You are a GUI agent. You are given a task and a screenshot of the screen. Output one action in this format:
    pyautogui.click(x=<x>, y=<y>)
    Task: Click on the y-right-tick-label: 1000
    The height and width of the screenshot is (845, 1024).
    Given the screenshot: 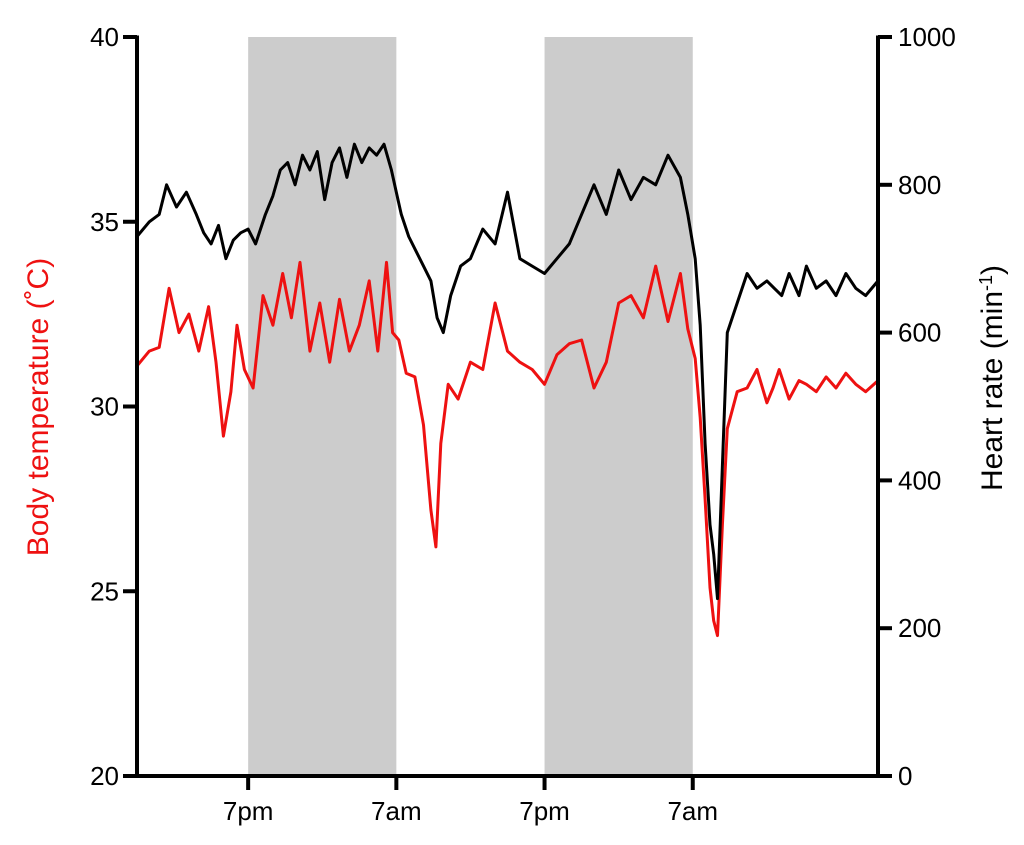 What is the action you would take?
    pyautogui.click(x=927, y=37)
    